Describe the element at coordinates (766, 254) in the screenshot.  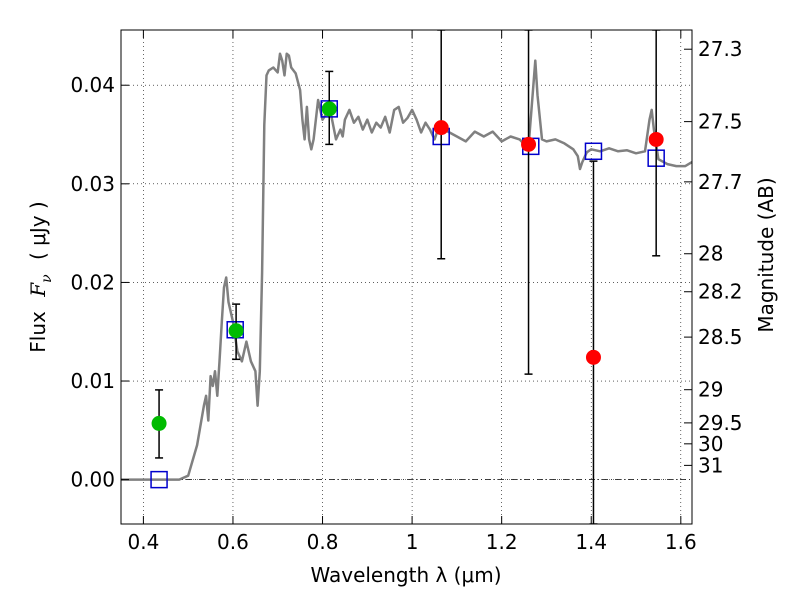
I see `right-axis-label: Magnitude (AB)` at that location.